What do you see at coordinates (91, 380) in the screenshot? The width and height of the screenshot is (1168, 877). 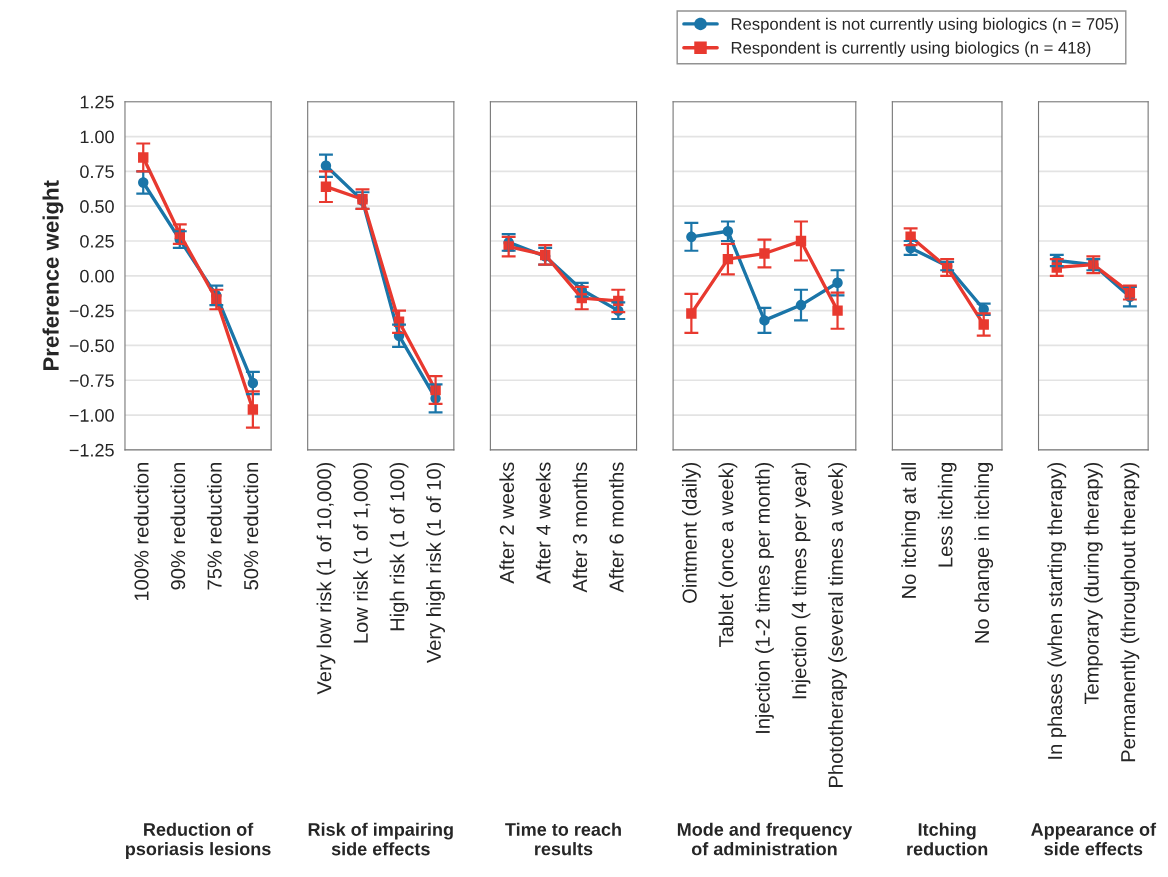 I see `y-tick-label: −0.75` at bounding box center [91, 380].